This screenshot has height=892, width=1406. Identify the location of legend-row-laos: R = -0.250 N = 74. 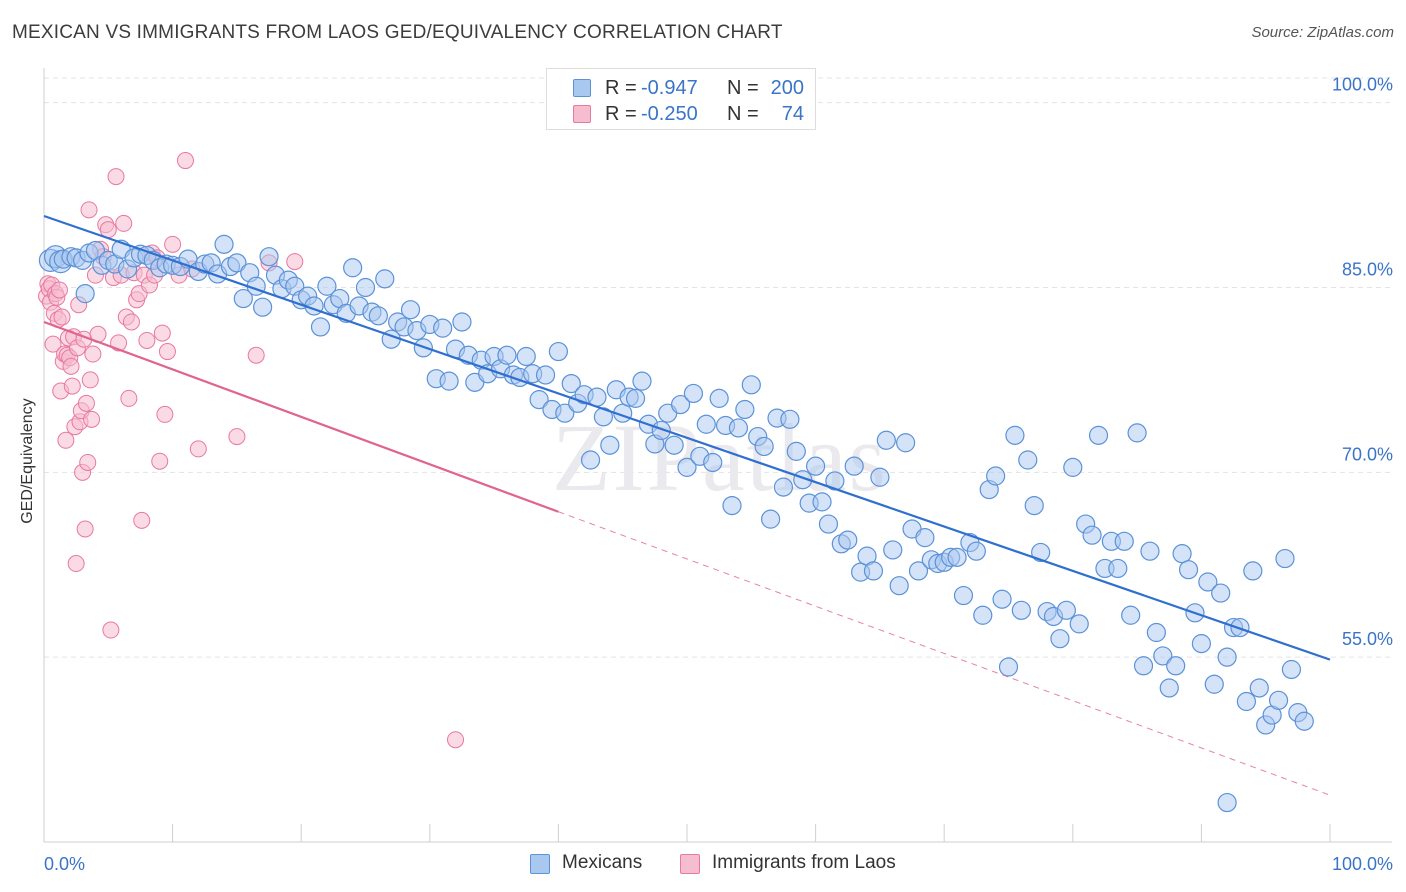
(681, 114).